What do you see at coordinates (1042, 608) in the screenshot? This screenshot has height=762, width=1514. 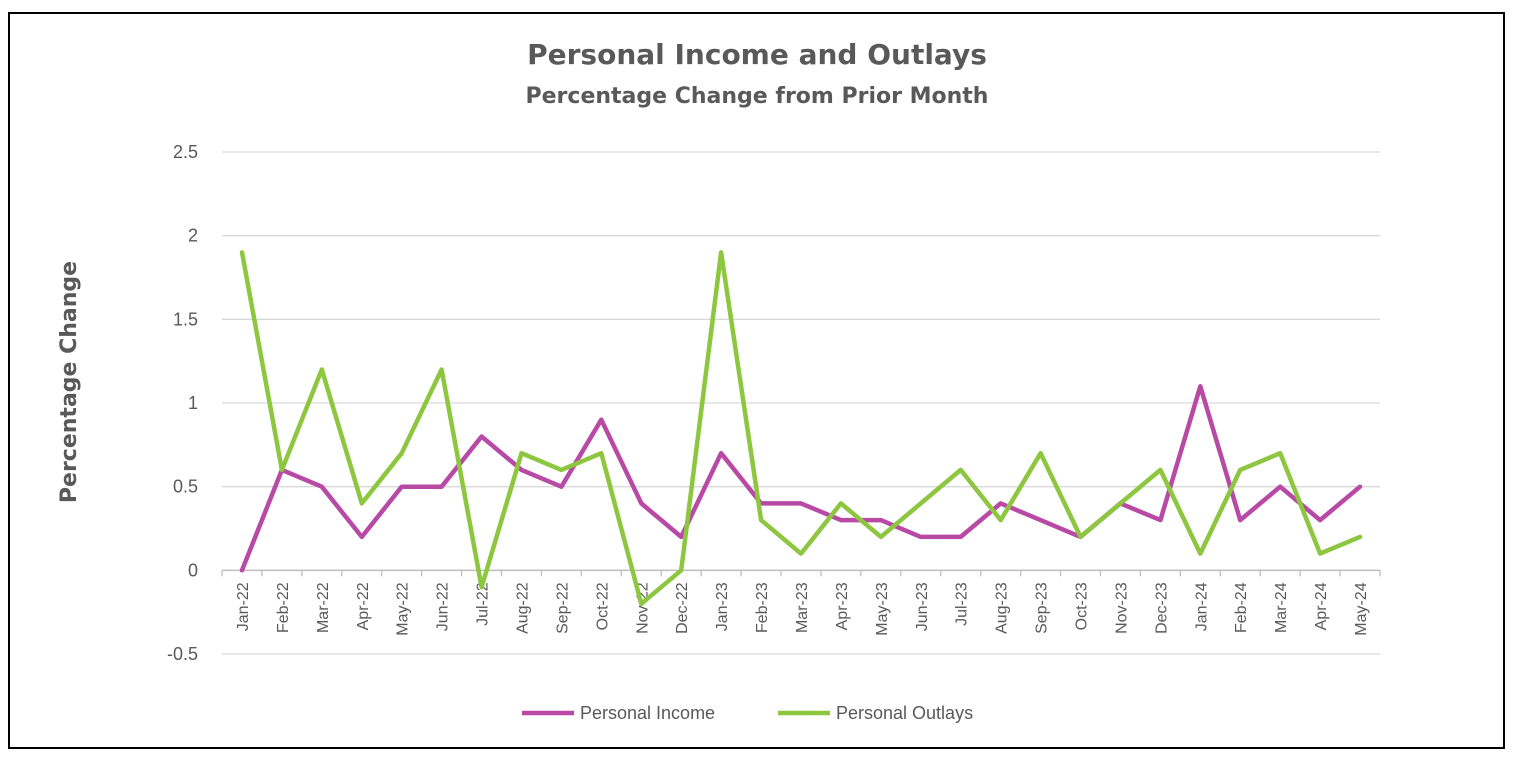 I see `x-tick-label: Sep-23` at bounding box center [1042, 608].